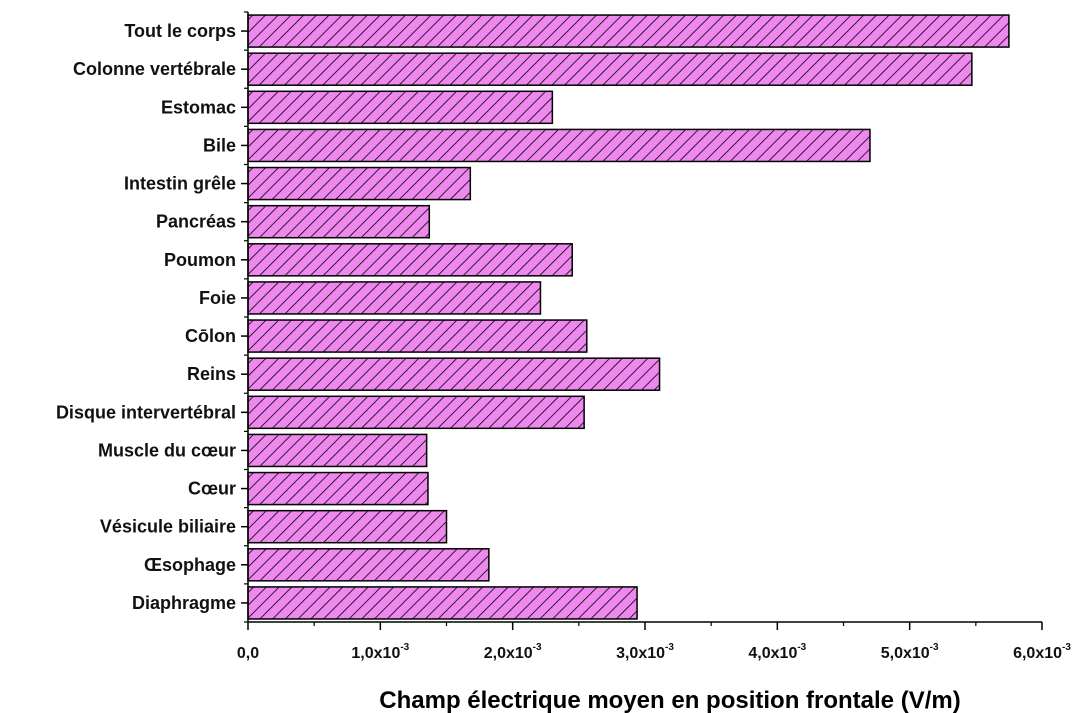 The image size is (1082, 713). What do you see at coordinates (168, 527) in the screenshot?
I see `category-label: Vésicule biliaire` at bounding box center [168, 527].